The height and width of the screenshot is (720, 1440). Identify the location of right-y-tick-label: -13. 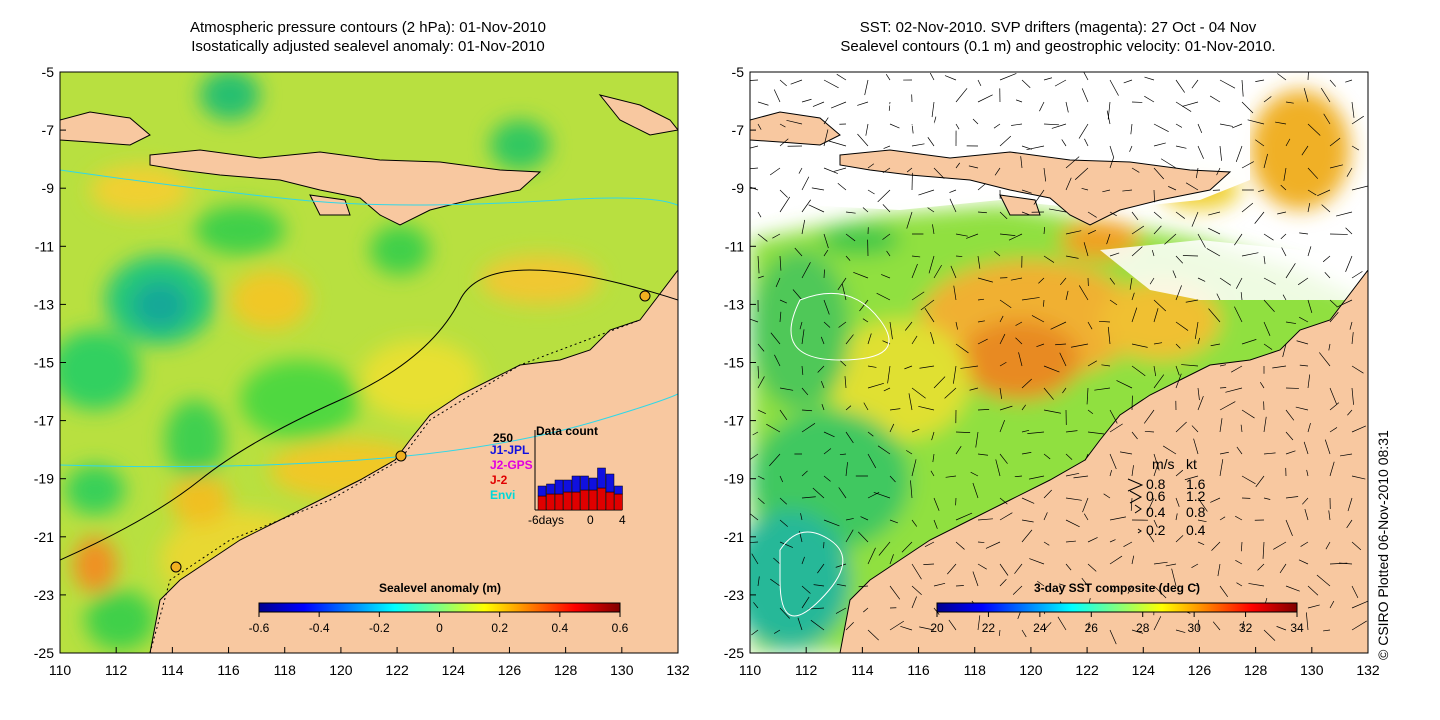
(734, 304).